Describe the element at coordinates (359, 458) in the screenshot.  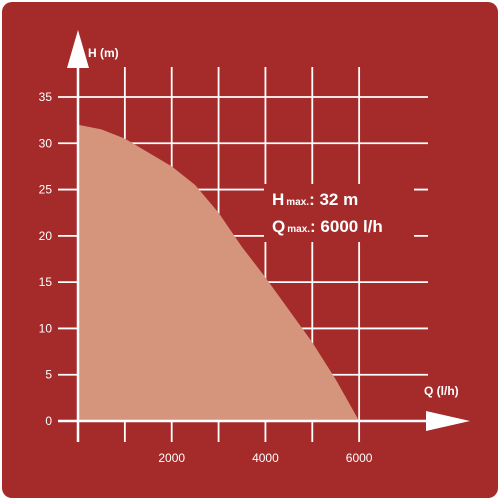
I see `x-tick-label: 6000` at that location.